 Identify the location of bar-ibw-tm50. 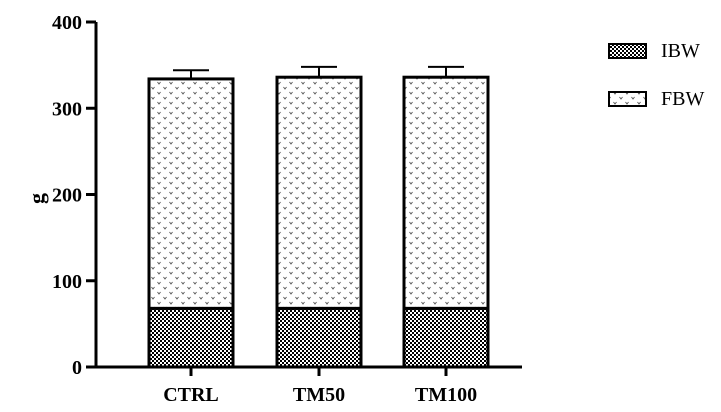
(319, 337).